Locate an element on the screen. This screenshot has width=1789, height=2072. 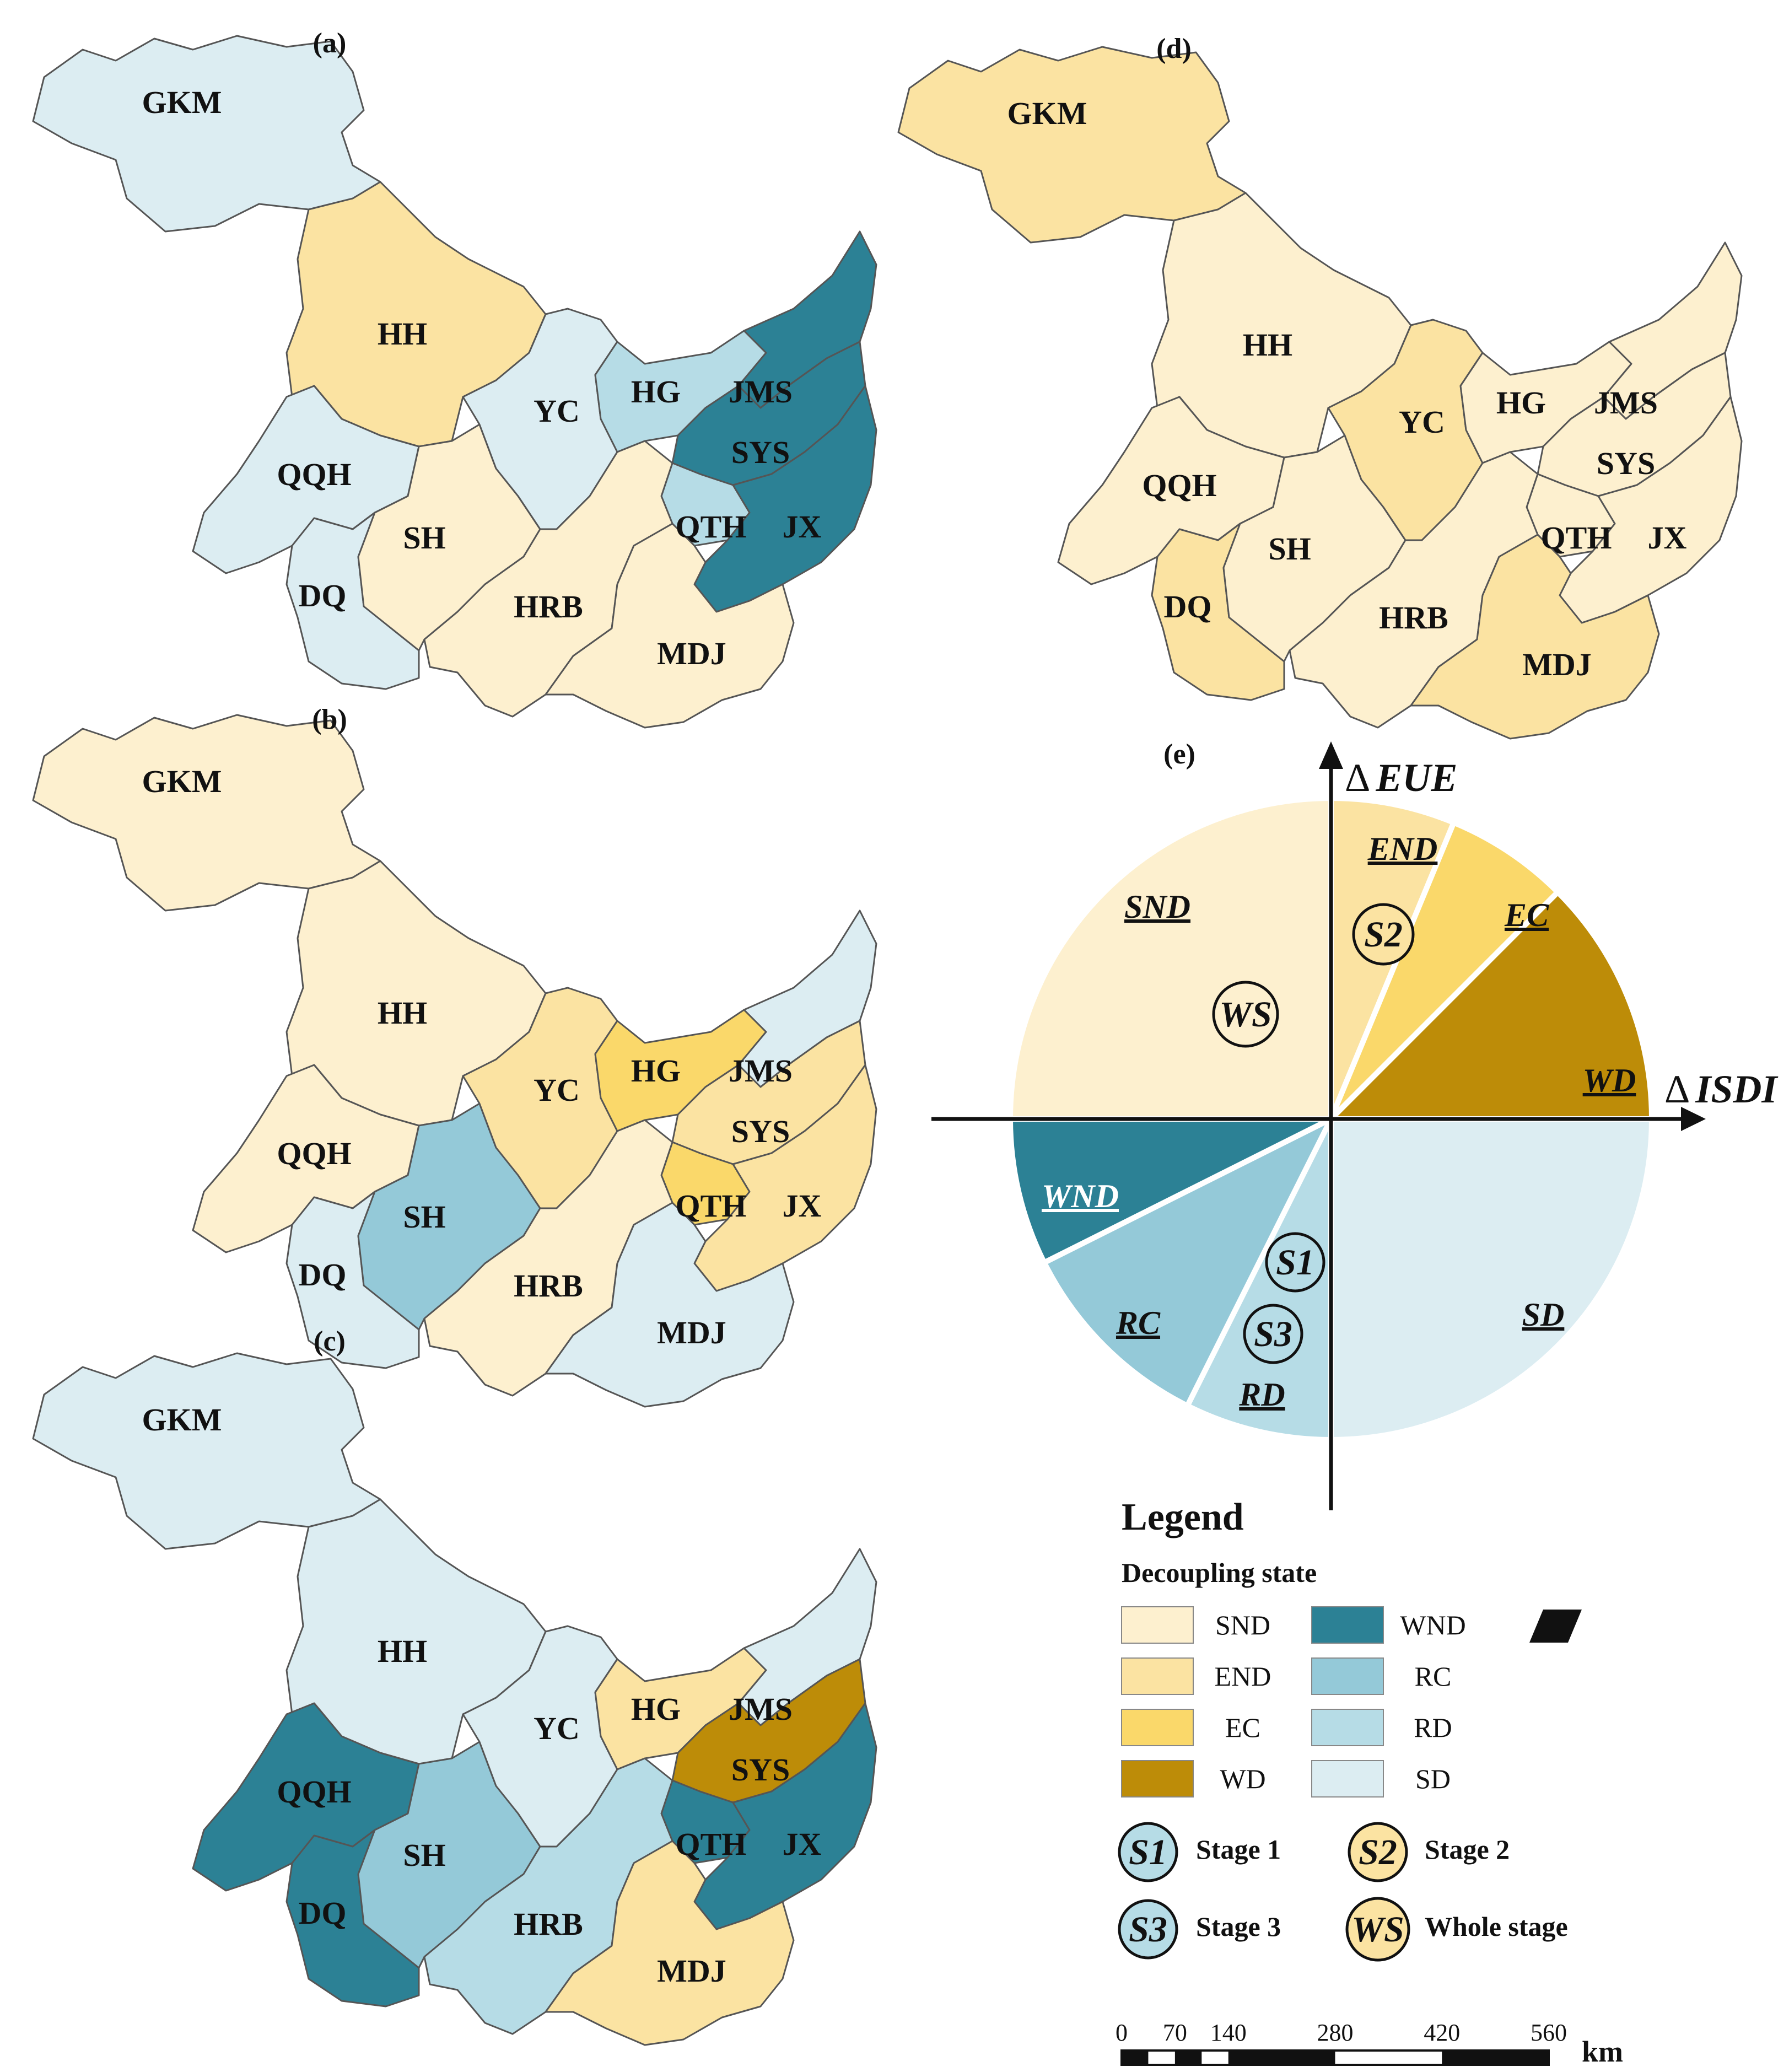
sector-wnd is located at coordinates (1170, 1191).